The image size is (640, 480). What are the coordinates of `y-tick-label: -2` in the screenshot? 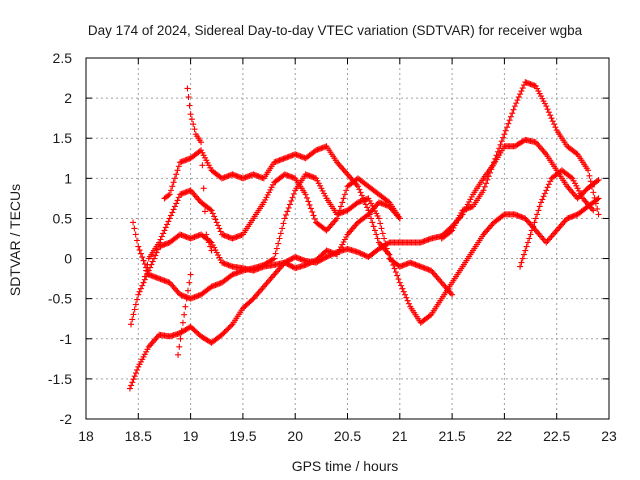 It's located at (66, 419).